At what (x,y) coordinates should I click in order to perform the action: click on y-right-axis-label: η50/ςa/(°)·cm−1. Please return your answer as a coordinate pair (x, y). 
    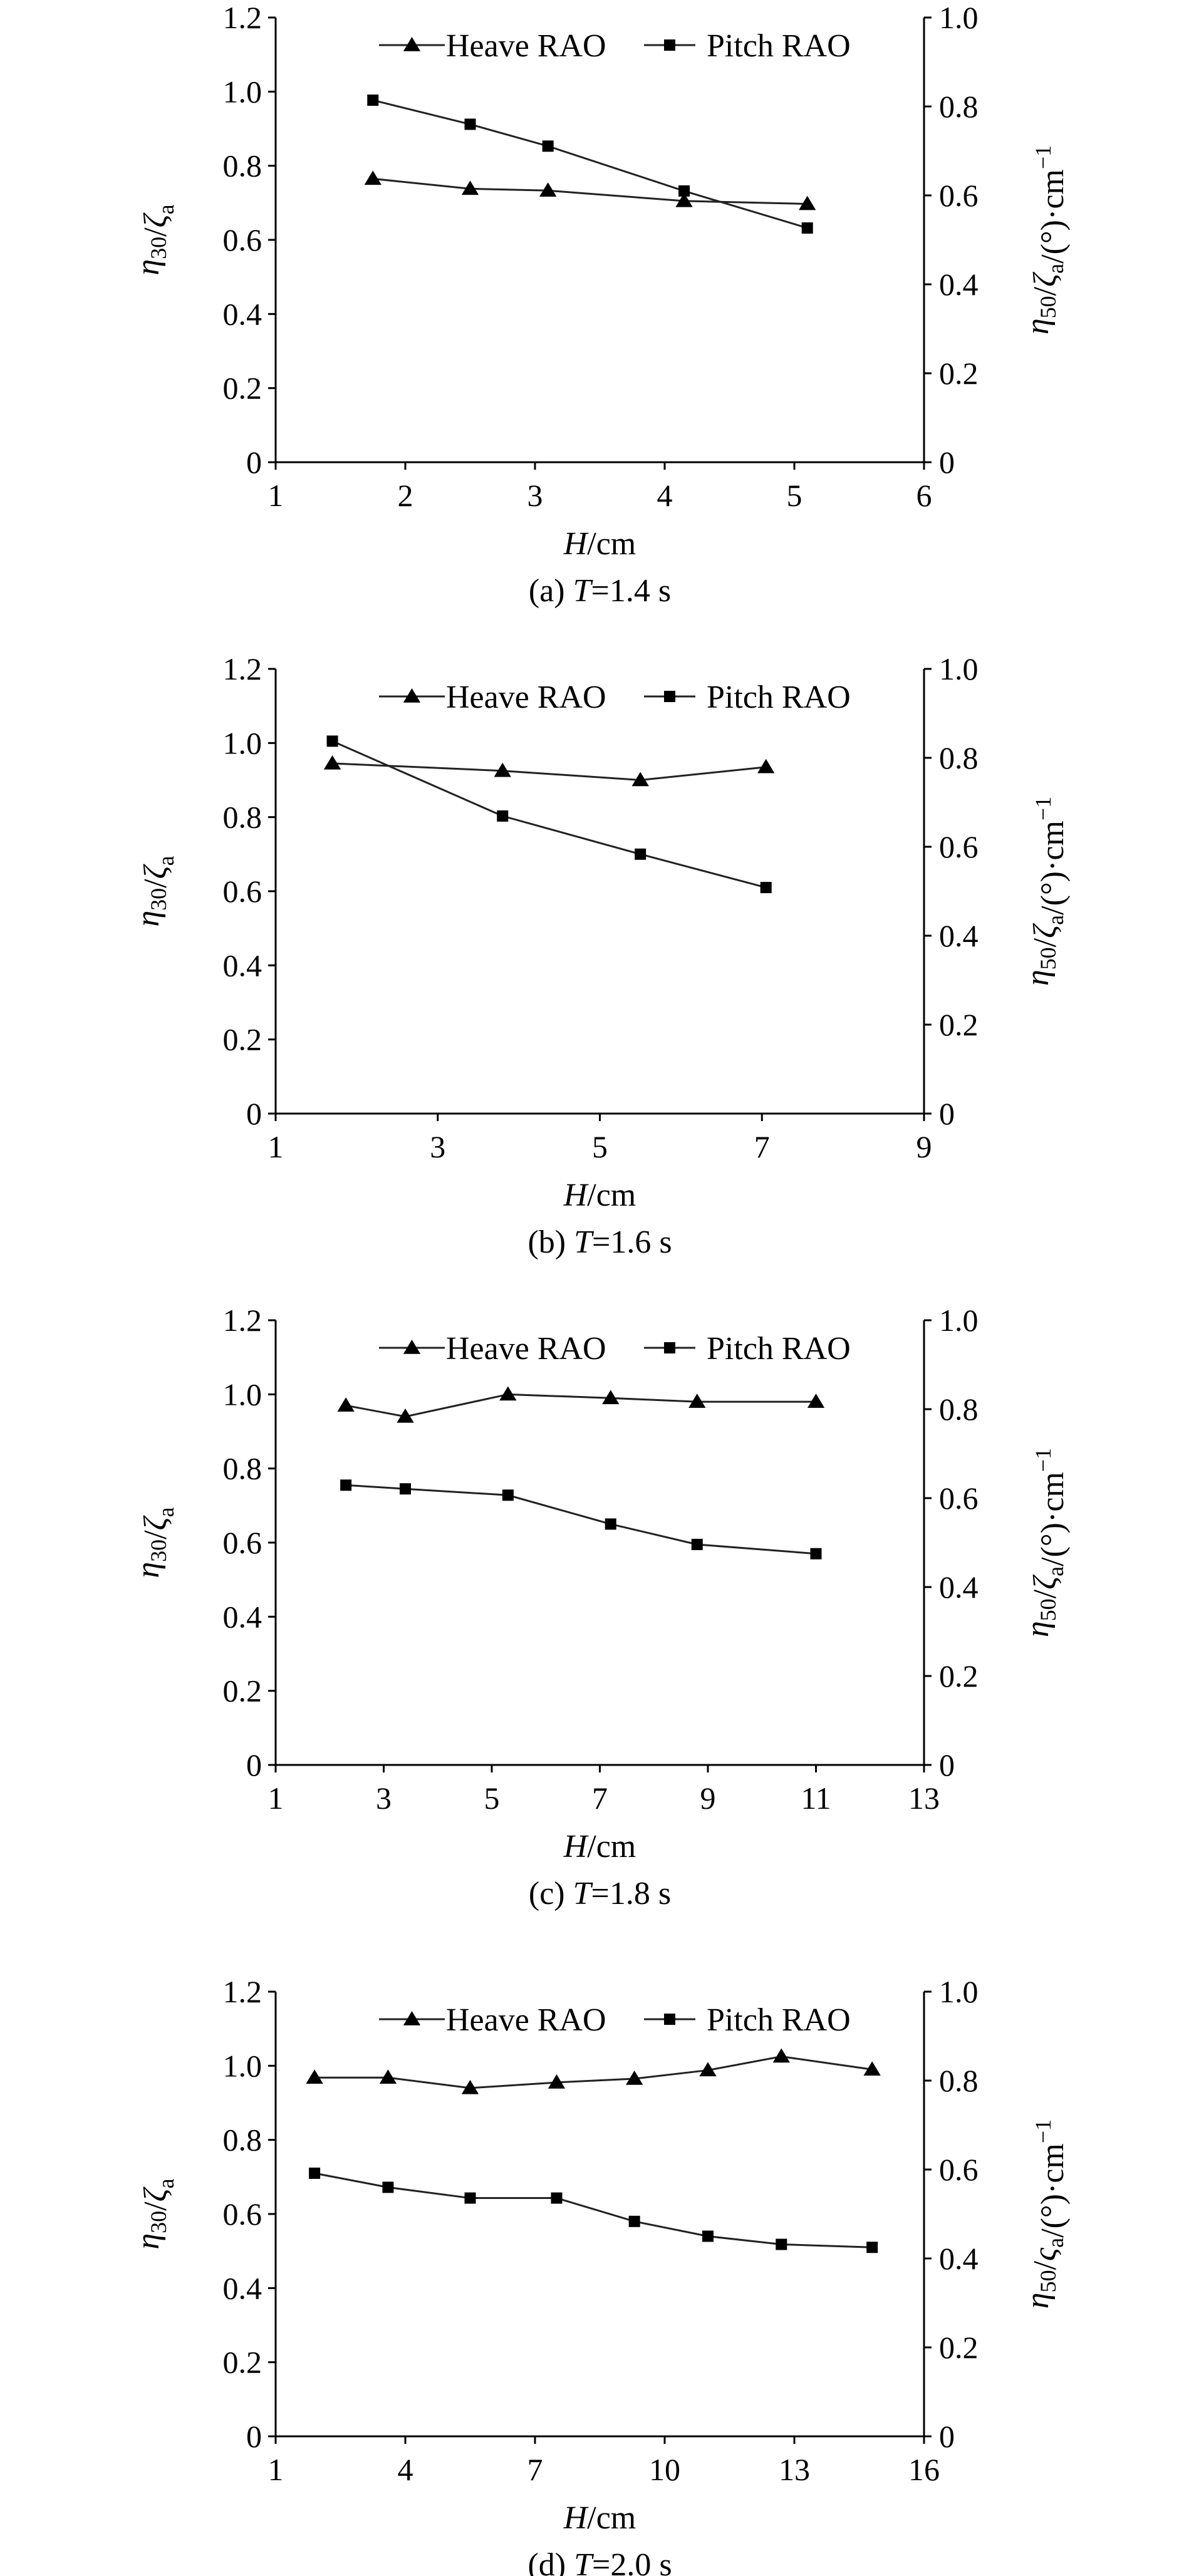
    Looking at the image, I should click on (1045, 2214).